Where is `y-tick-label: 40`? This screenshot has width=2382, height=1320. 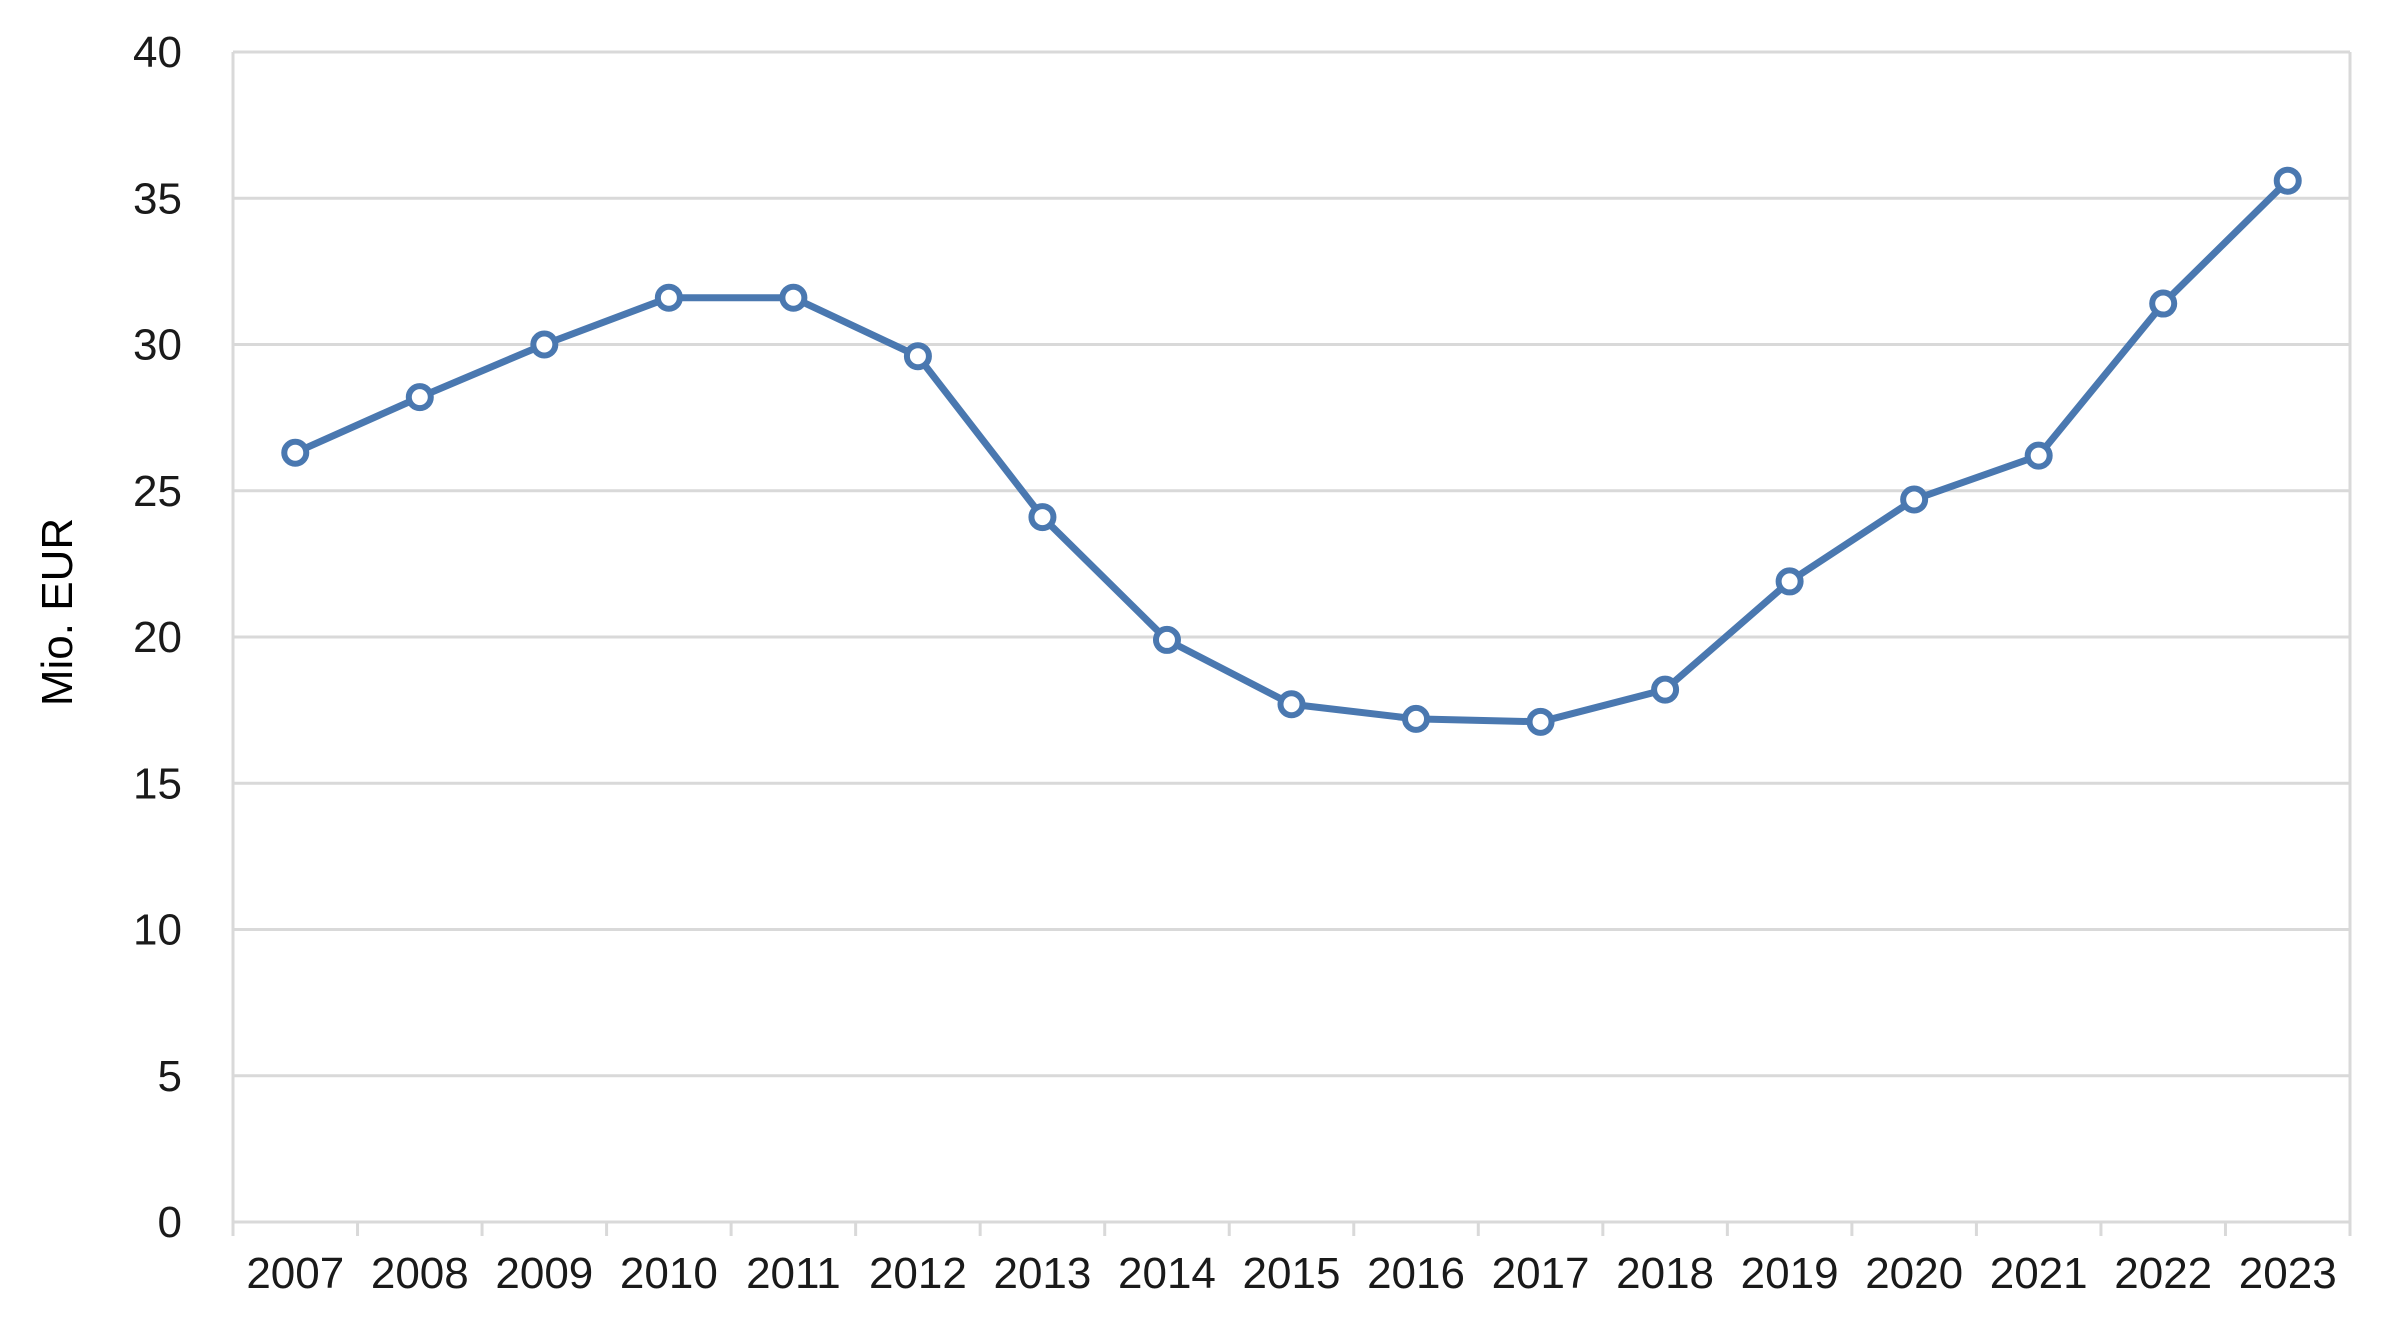 y-tick-label: 40 is located at coordinates (157, 52).